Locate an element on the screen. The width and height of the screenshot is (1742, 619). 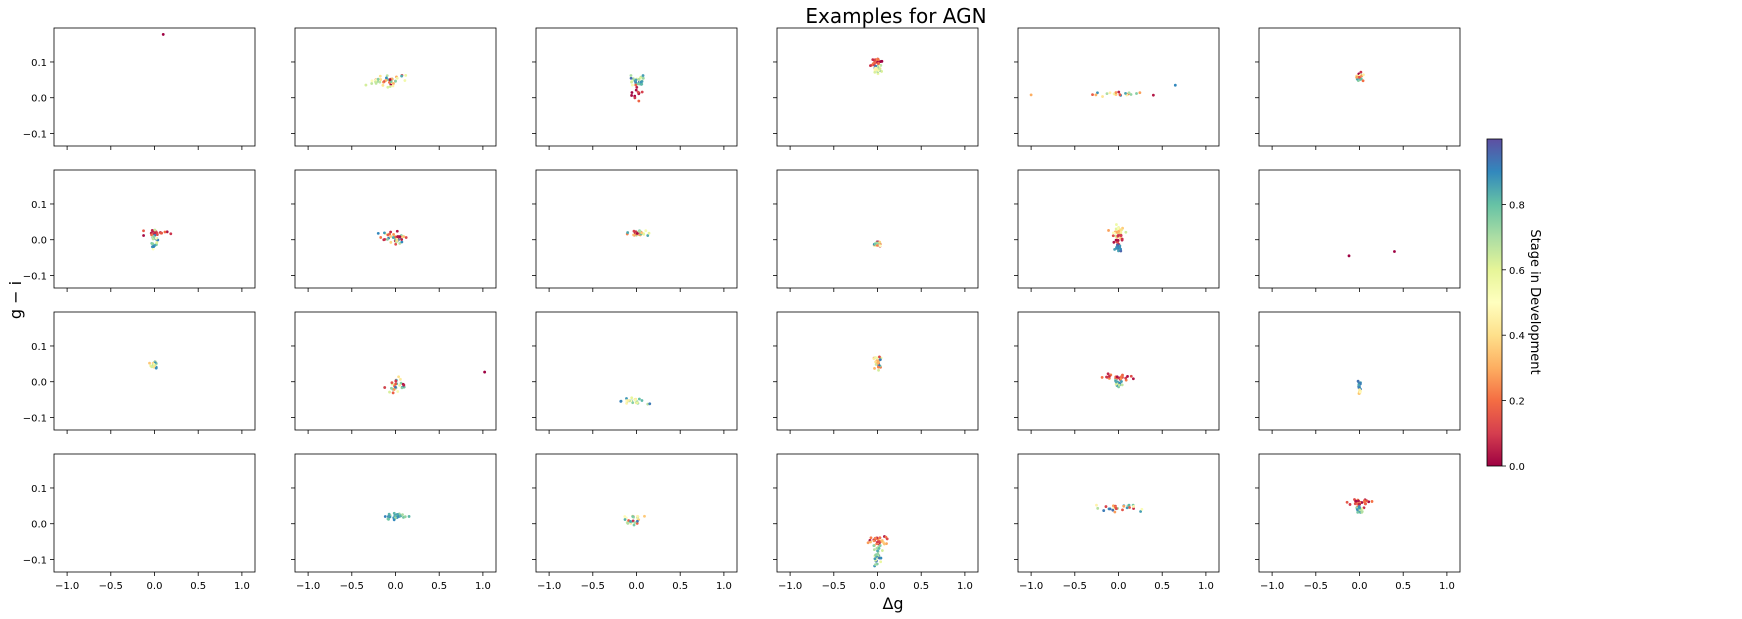
x-tick-label: −0.5 is located at coordinates (834, 586).